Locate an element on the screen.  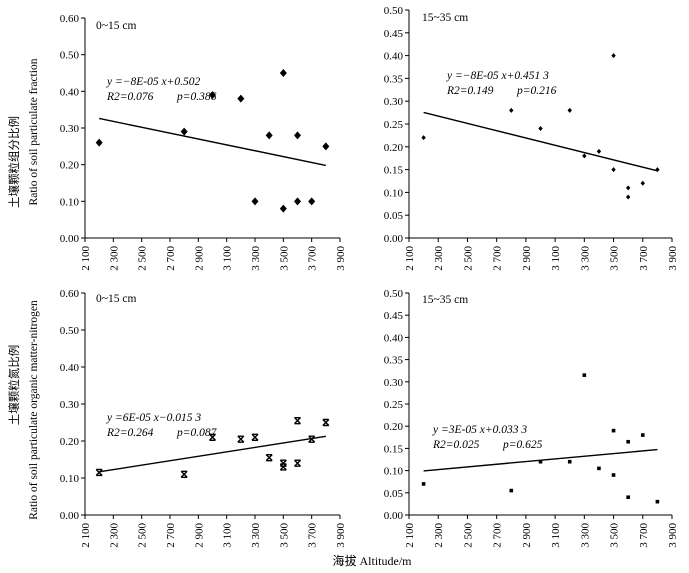
regression-r2: R2=0.076 is located at coordinates (130, 97).